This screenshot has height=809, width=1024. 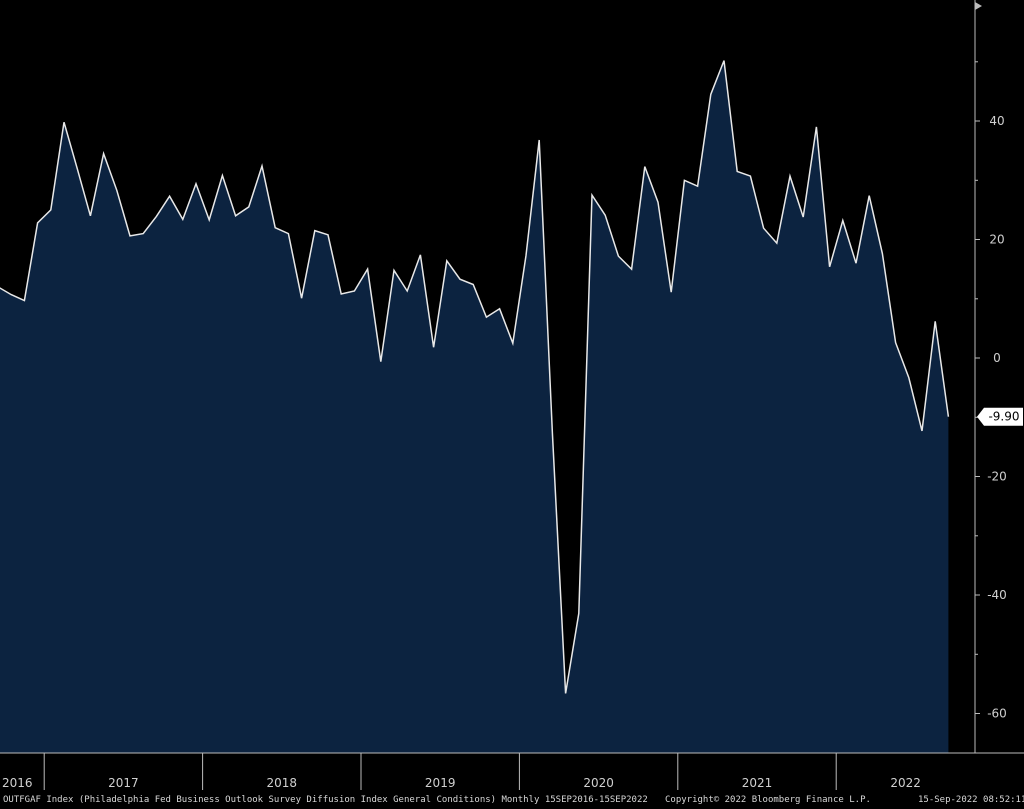 I want to click on footer-copyright: Copyright© 2022 Bloomberg Finance L.P., so click(x=768, y=800).